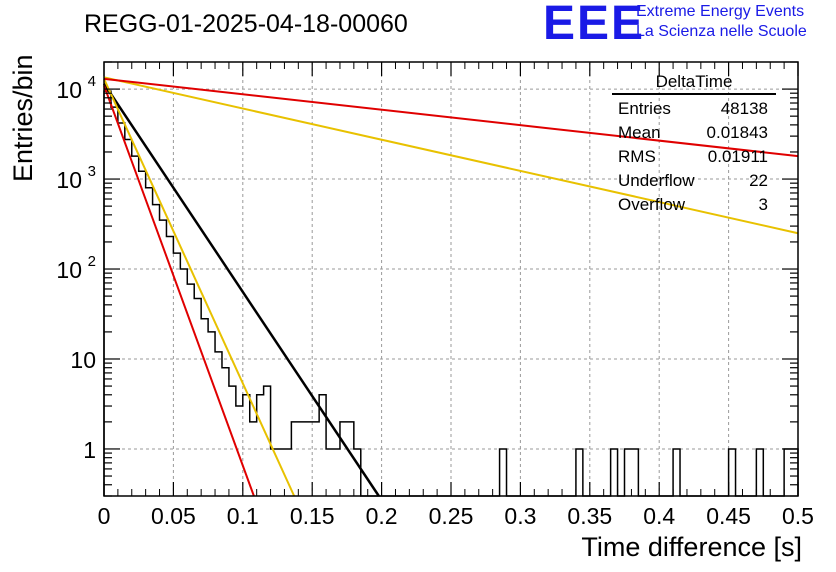  I want to click on y-axis-label: Entries/bin, so click(23, 118).